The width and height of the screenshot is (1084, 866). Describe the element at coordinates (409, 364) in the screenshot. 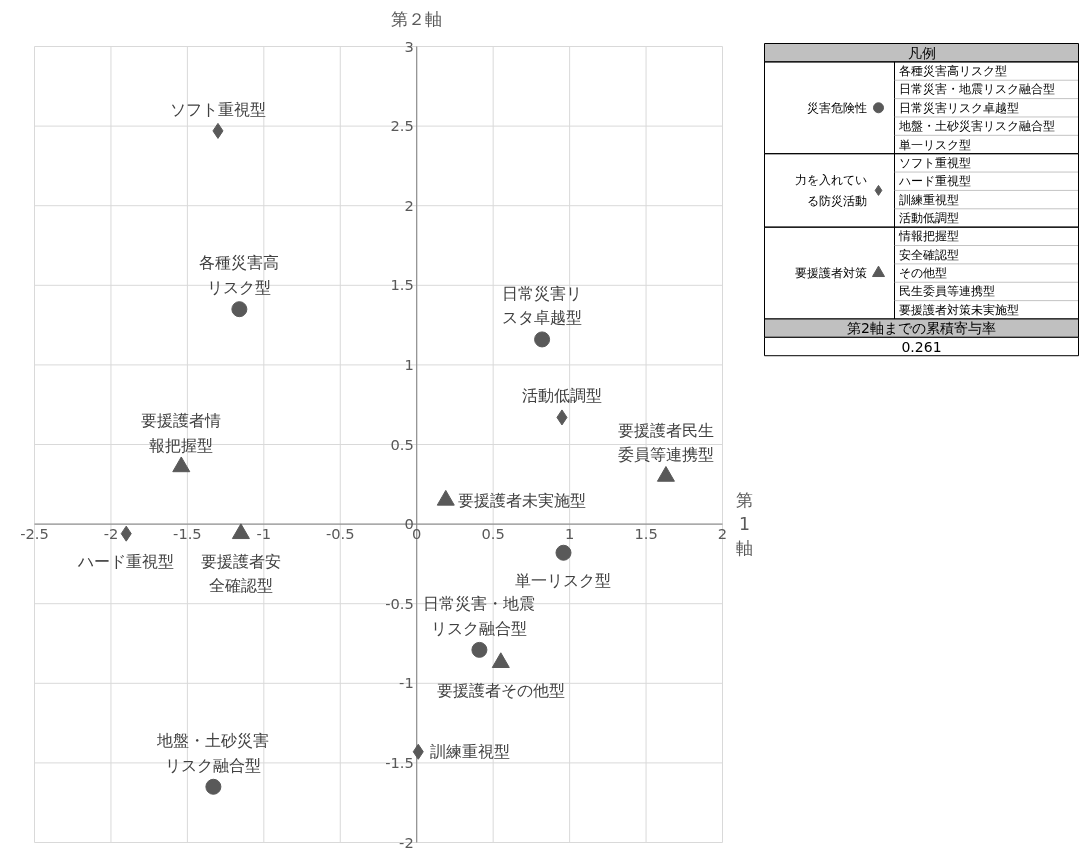

I see `y-tick-label: 1` at that location.